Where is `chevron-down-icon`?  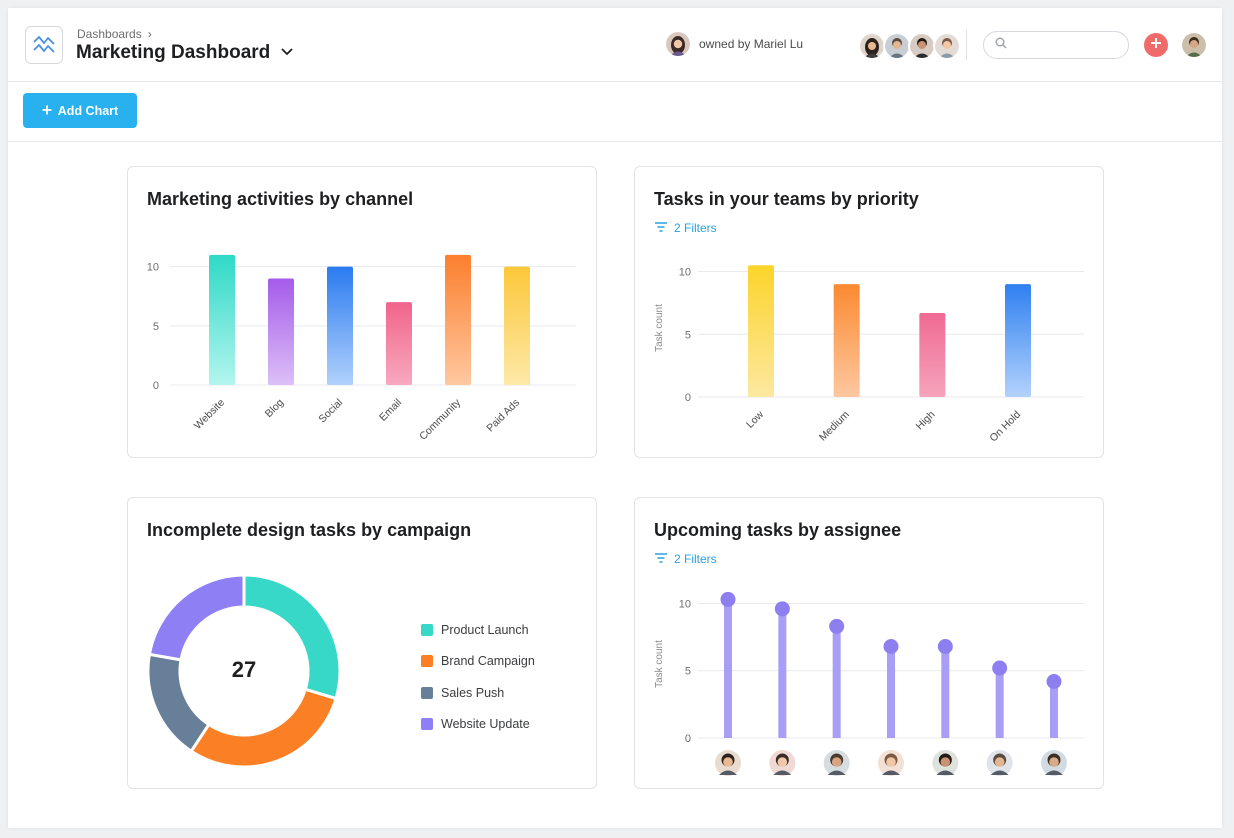
chevron-down-icon is located at coordinates (287, 53).